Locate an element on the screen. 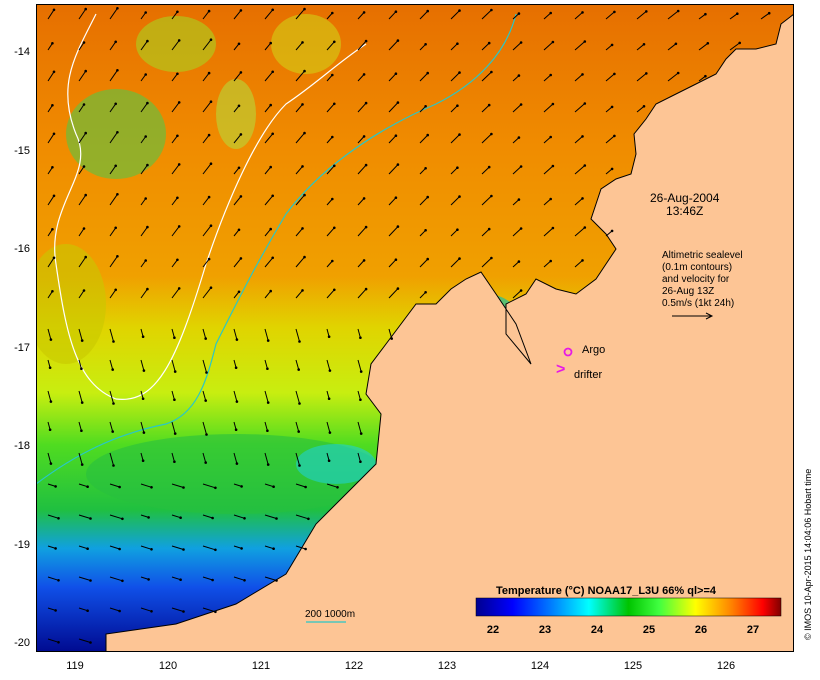 Image resolution: width=820 pixels, height=680 pixels. colorbar-tick: 26 is located at coordinates (701, 630).